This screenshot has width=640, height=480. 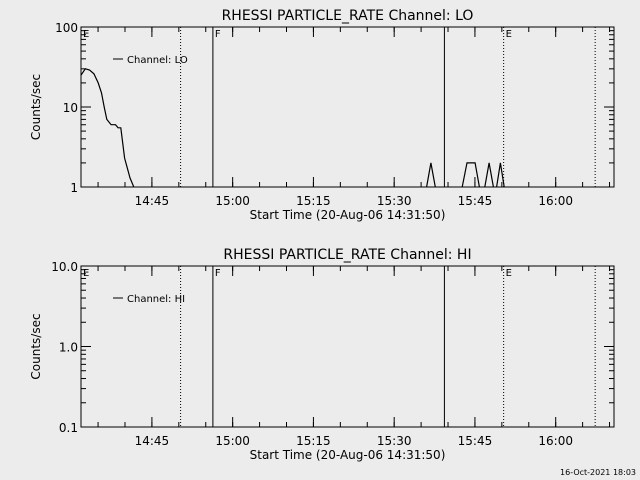 What do you see at coordinates (66, 28) in the screenshot?
I see `y-tick-label: 100` at bounding box center [66, 28].